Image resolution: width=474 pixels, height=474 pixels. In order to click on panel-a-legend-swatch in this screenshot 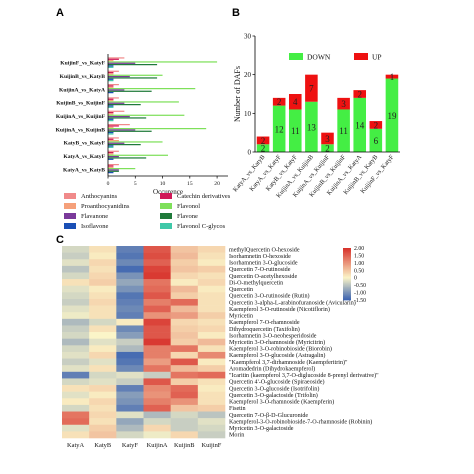, I will do `click(166, 196)`.